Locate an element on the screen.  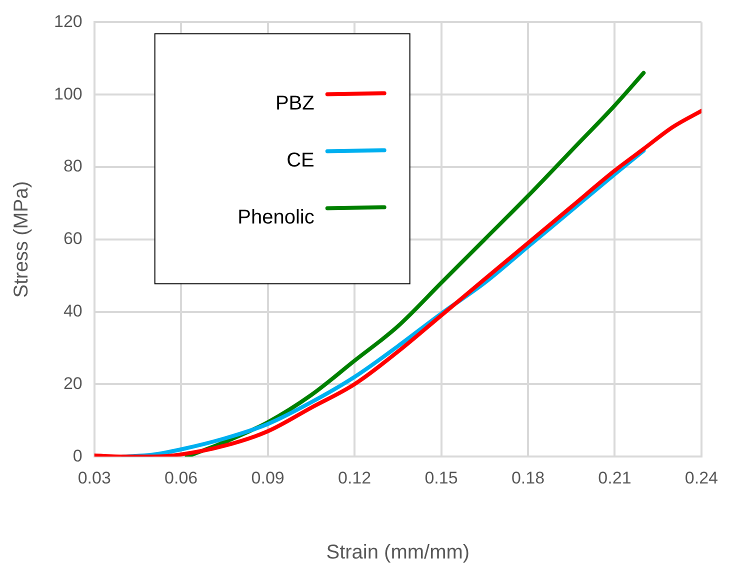
x-tick-label: 0.09 is located at coordinates (267, 478).